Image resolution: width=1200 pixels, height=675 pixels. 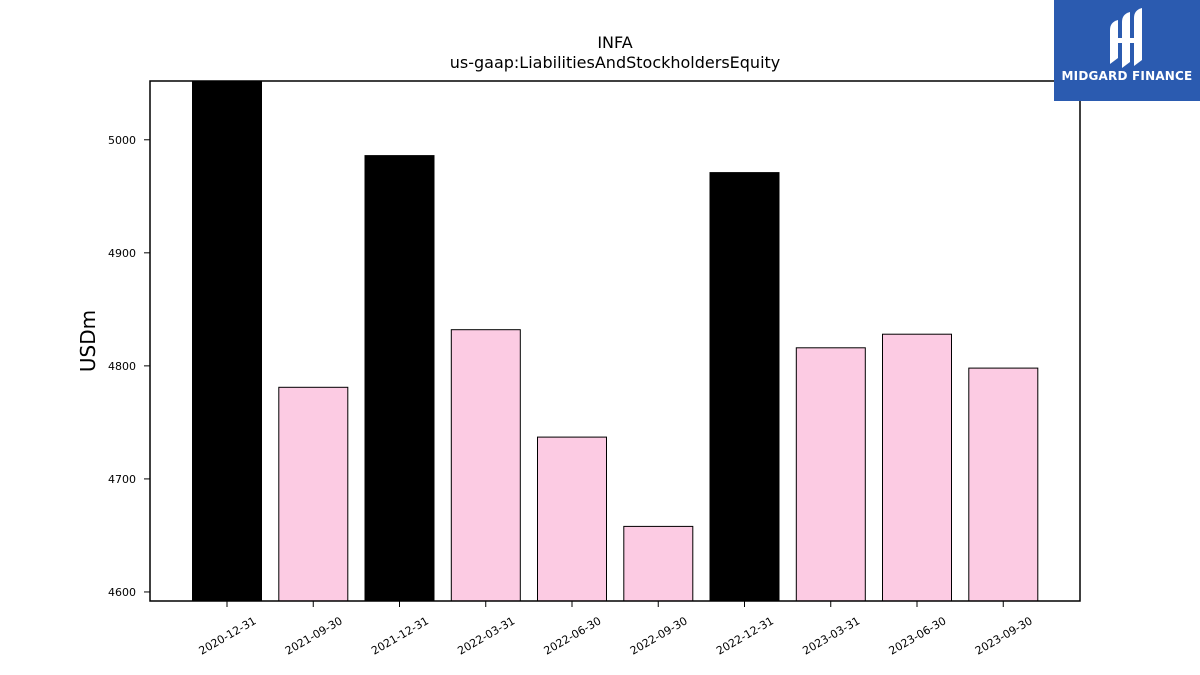 What do you see at coordinates (122, 479) in the screenshot?
I see `y-tick-label: 4700` at bounding box center [122, 479].